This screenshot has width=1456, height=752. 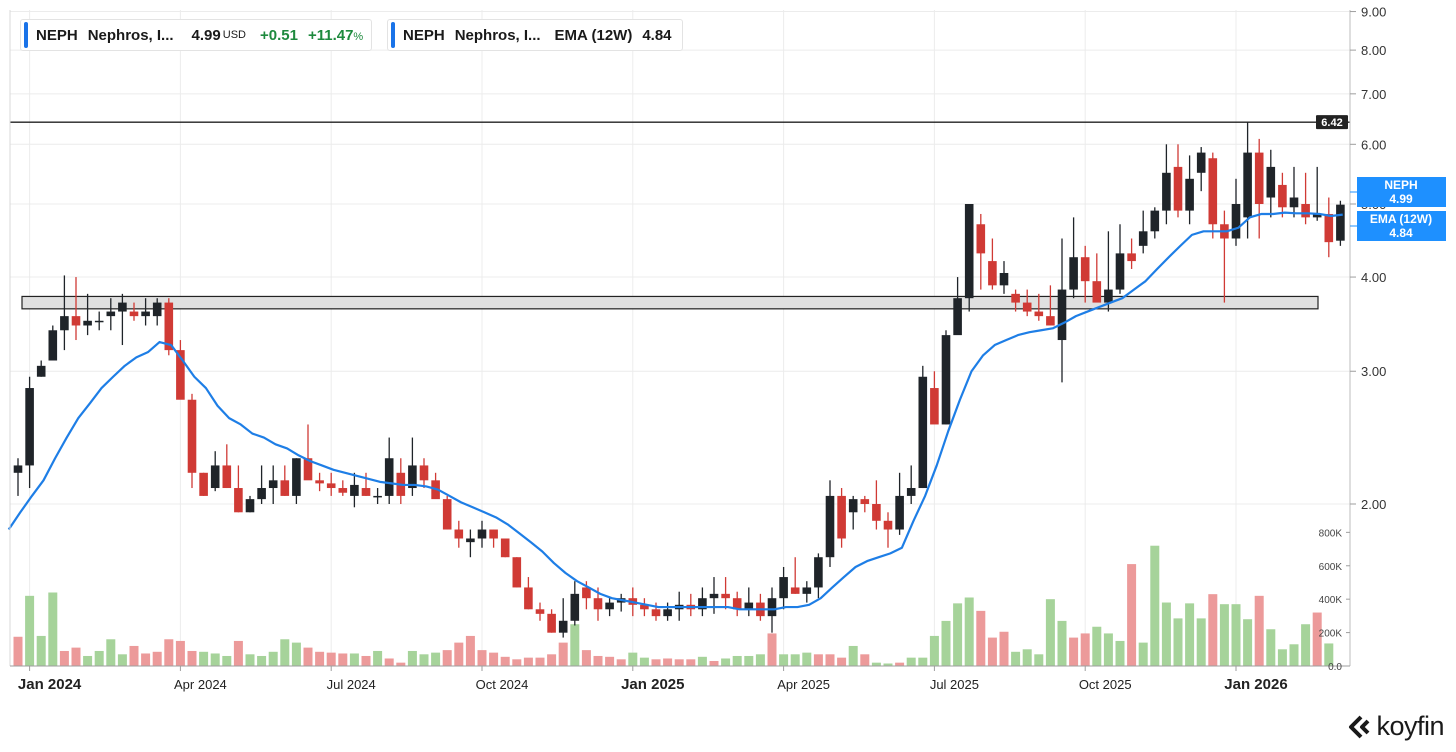 I want to click on y-tick-label: 9.00, so click(x=1373, y=12).